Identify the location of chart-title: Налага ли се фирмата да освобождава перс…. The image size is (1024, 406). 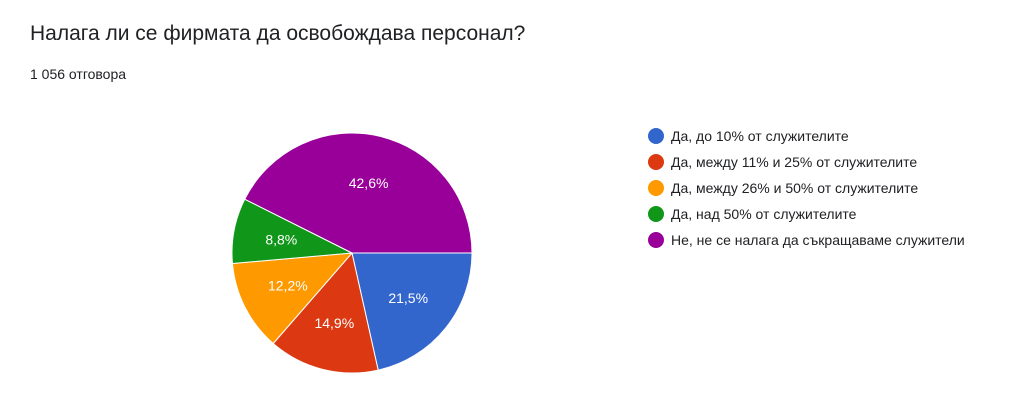
(278, 33).